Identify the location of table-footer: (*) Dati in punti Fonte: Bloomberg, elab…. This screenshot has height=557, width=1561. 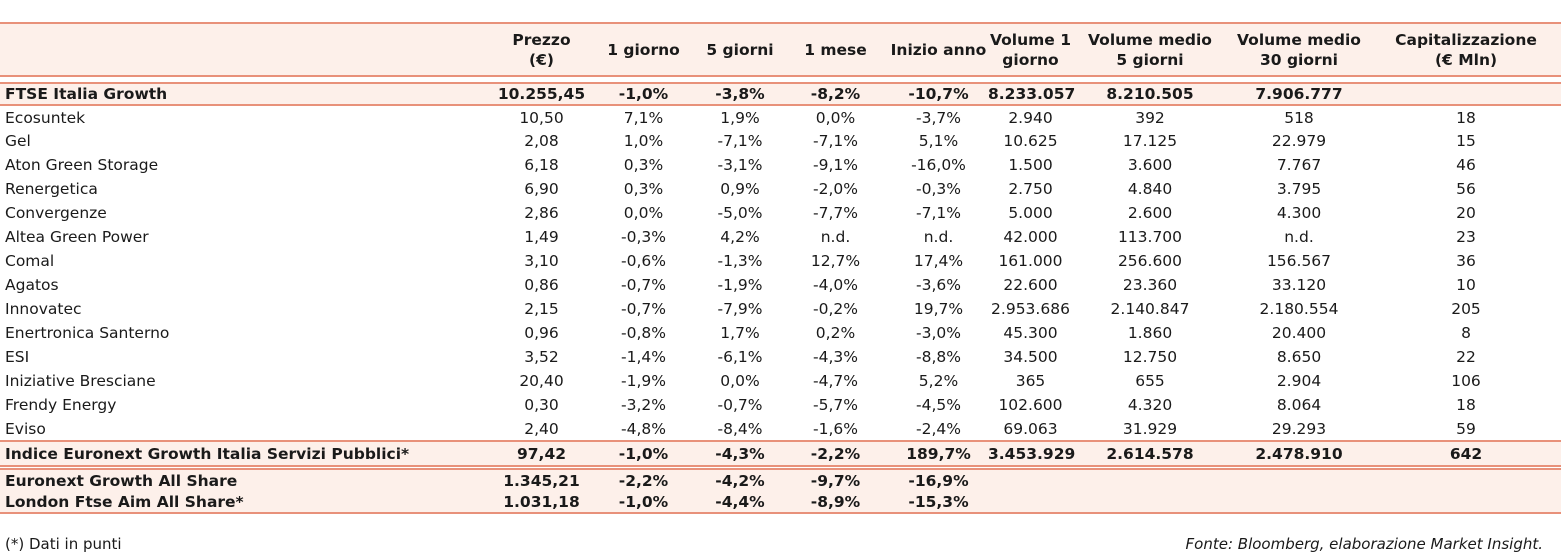
(780, 545).